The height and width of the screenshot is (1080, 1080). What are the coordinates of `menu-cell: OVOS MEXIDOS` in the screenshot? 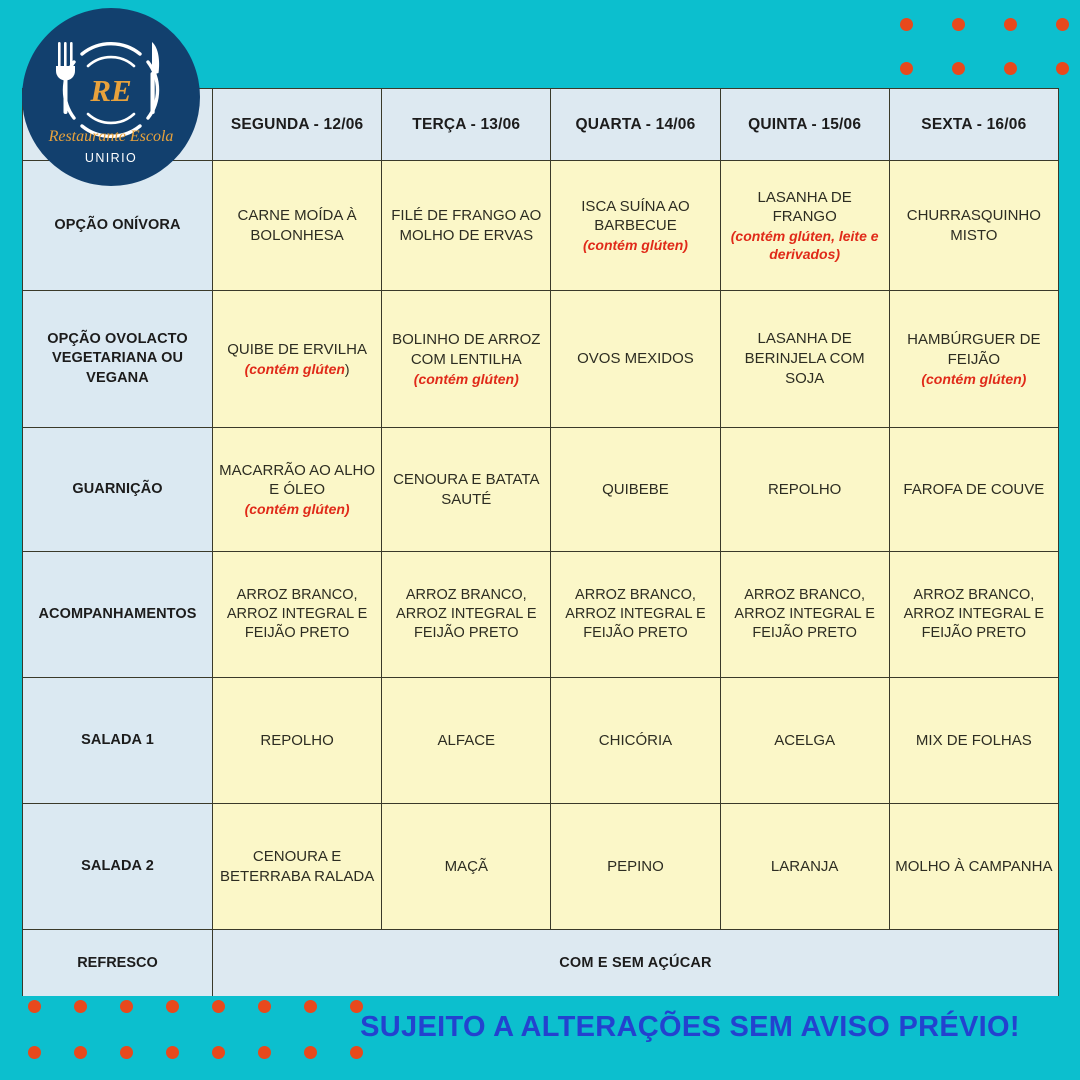 It's located at (635, 359).